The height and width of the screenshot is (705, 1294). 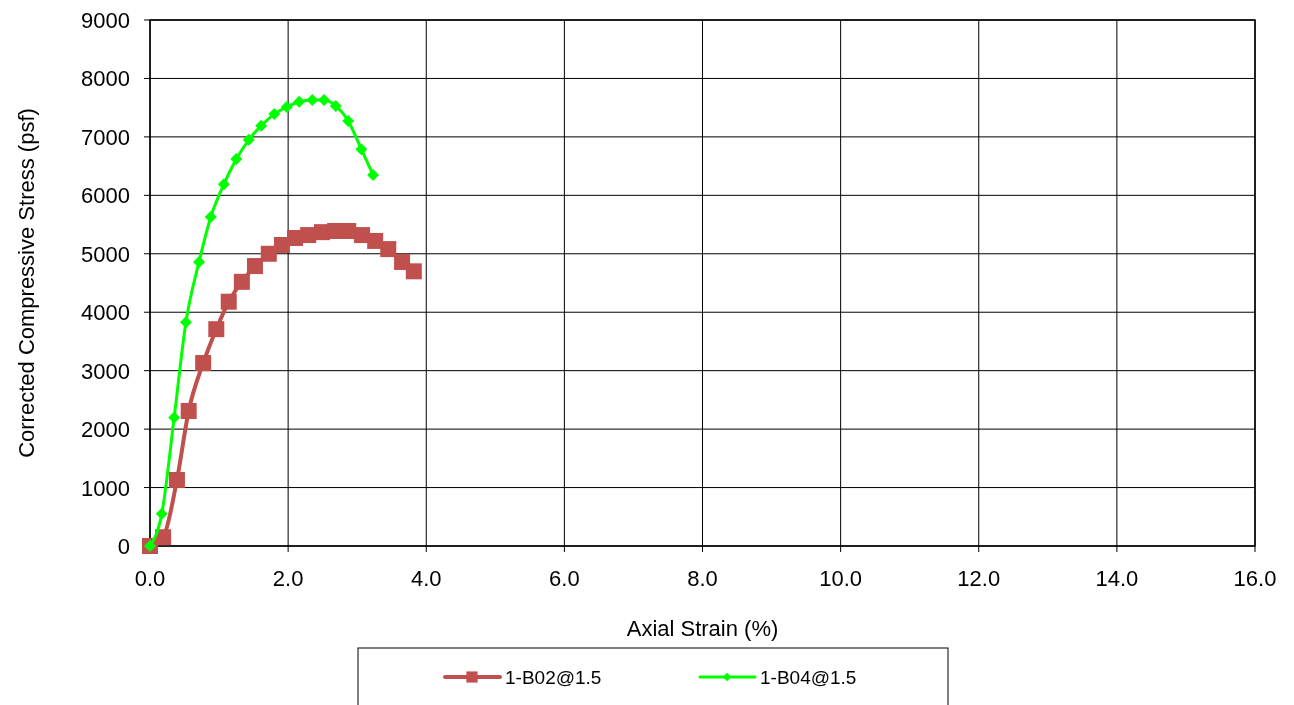 I want to click on x-tick-label: 0.0, so click(x=150, y=578).